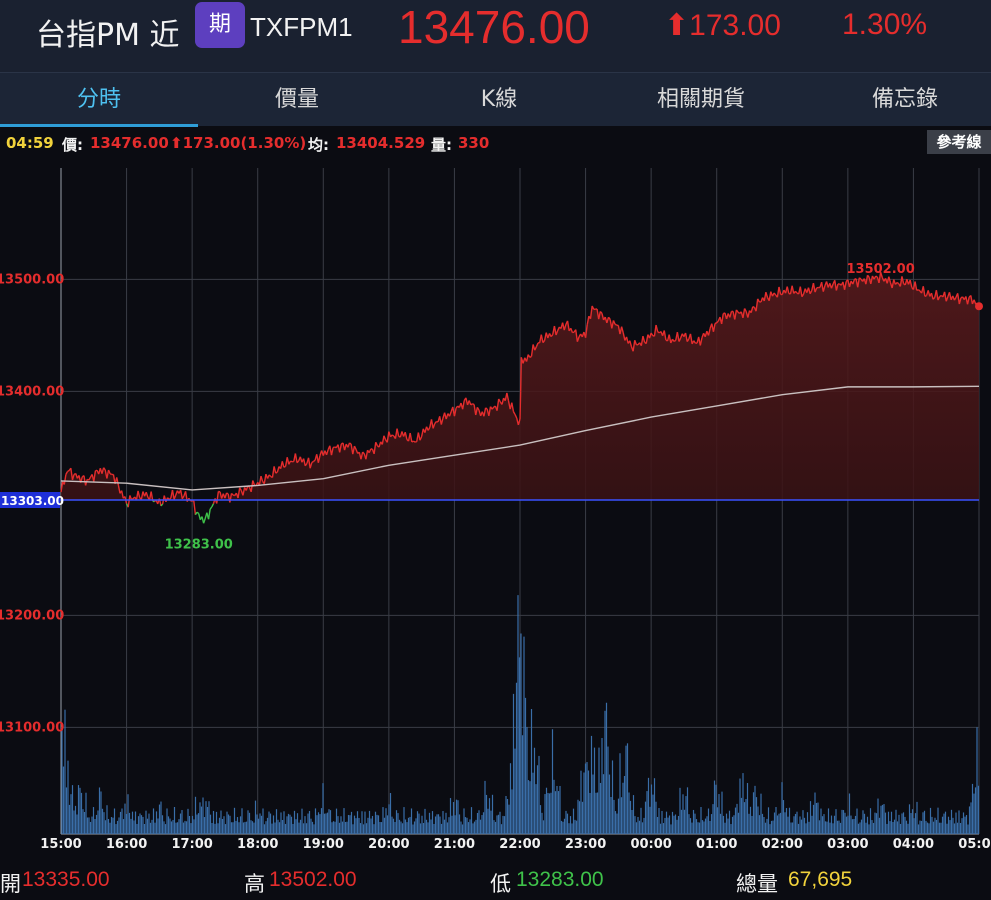 The image size is (991, 900). Describe the element at coordinates (72, 145) in the screenshot. I see `info-price-label: 價:` at that location.